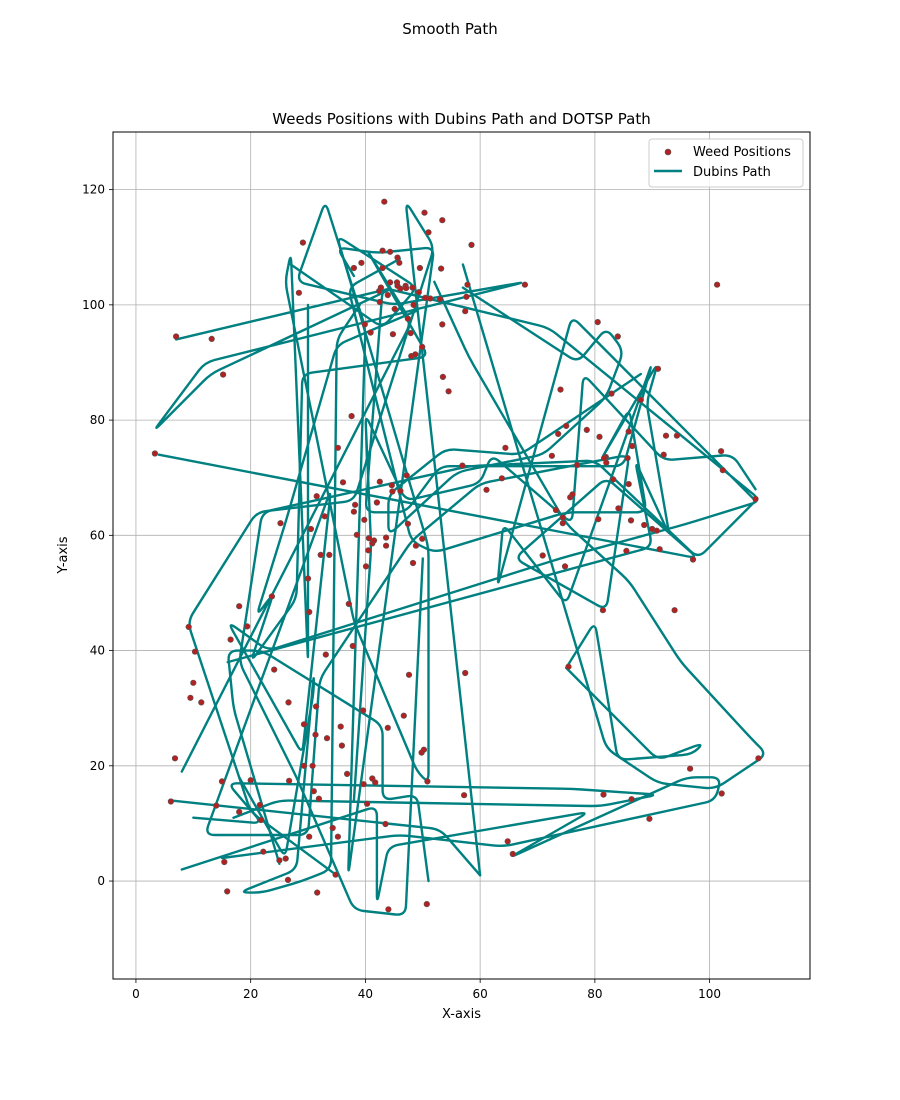 The width and height of the screenshot is (900, 1100). What do you see at coordinates (97, 766) in the screenshot?
I see `y-tick-label: 20` at bounding box center [97, 766].